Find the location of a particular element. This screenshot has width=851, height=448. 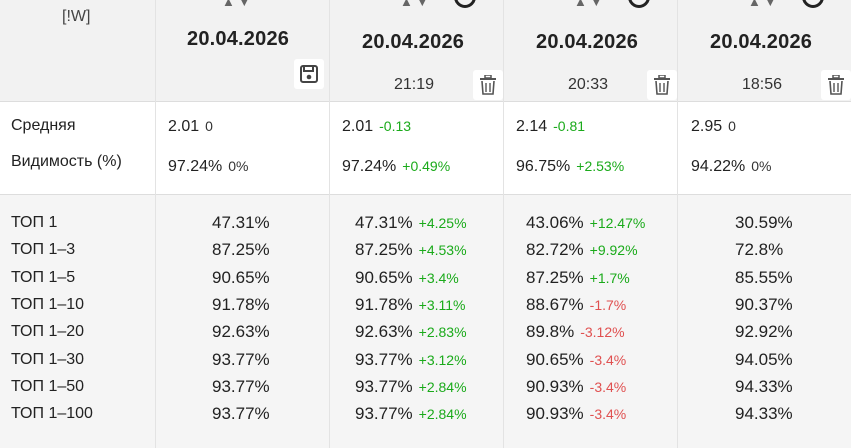

top-row-label: ТОП 1–20 is located at coordinates (48, 331).